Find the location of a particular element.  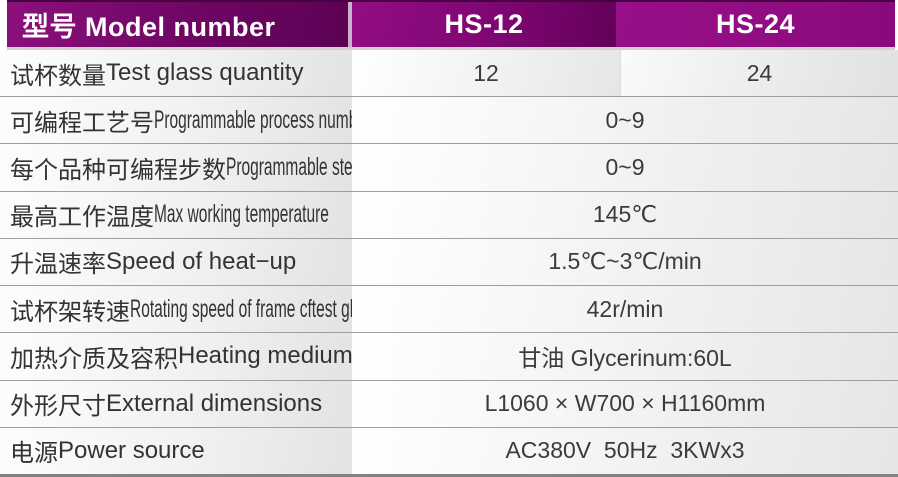

label-zh: 升温速率 is located at coordinates (58, 265).